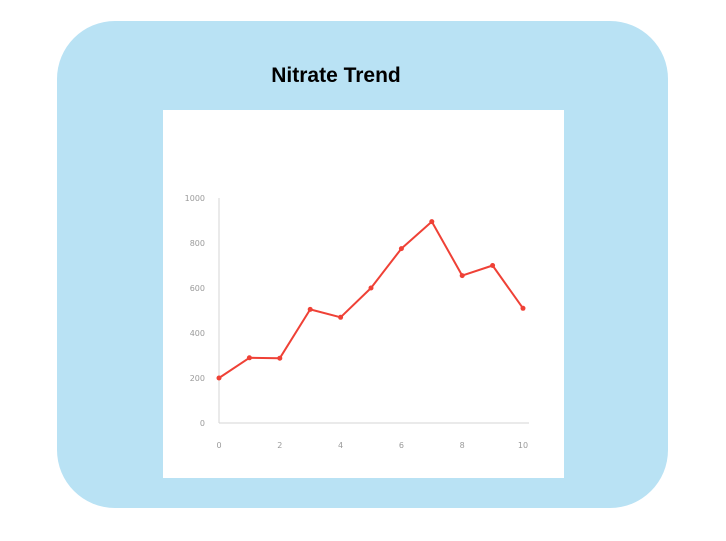 The height and width of the screenshot is (541, 726). I want to click on y-tick-label: 400, so click(197, 333).